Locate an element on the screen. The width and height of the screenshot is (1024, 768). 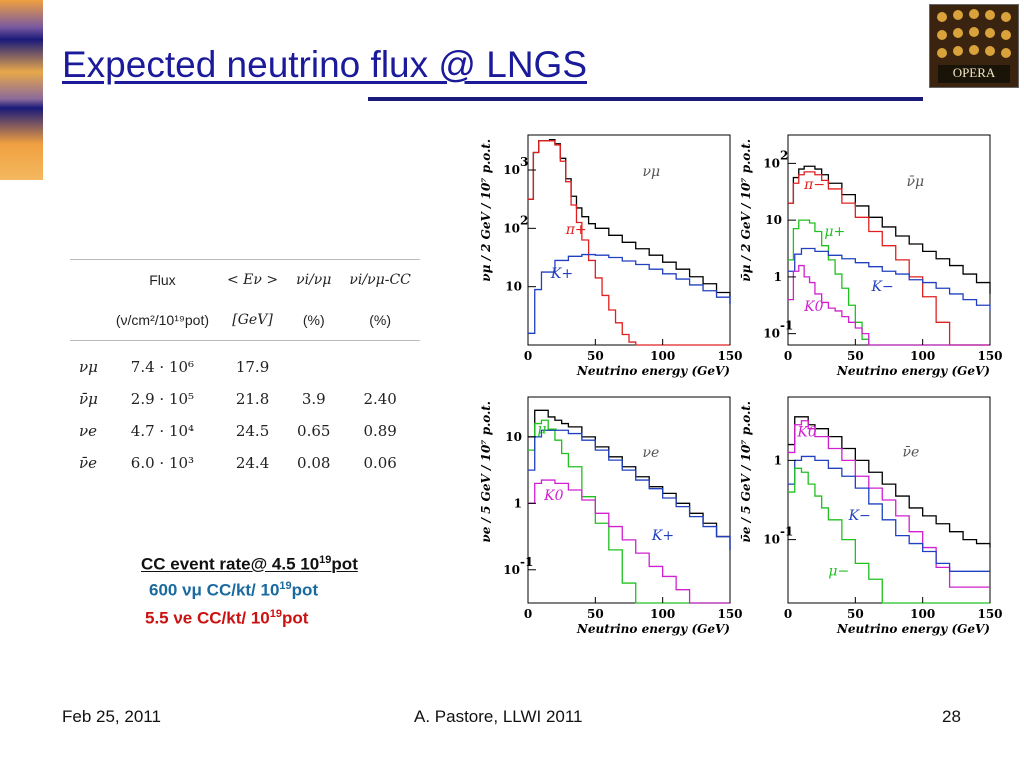
annotation-label: μ− is located at coordinates (838, 571).